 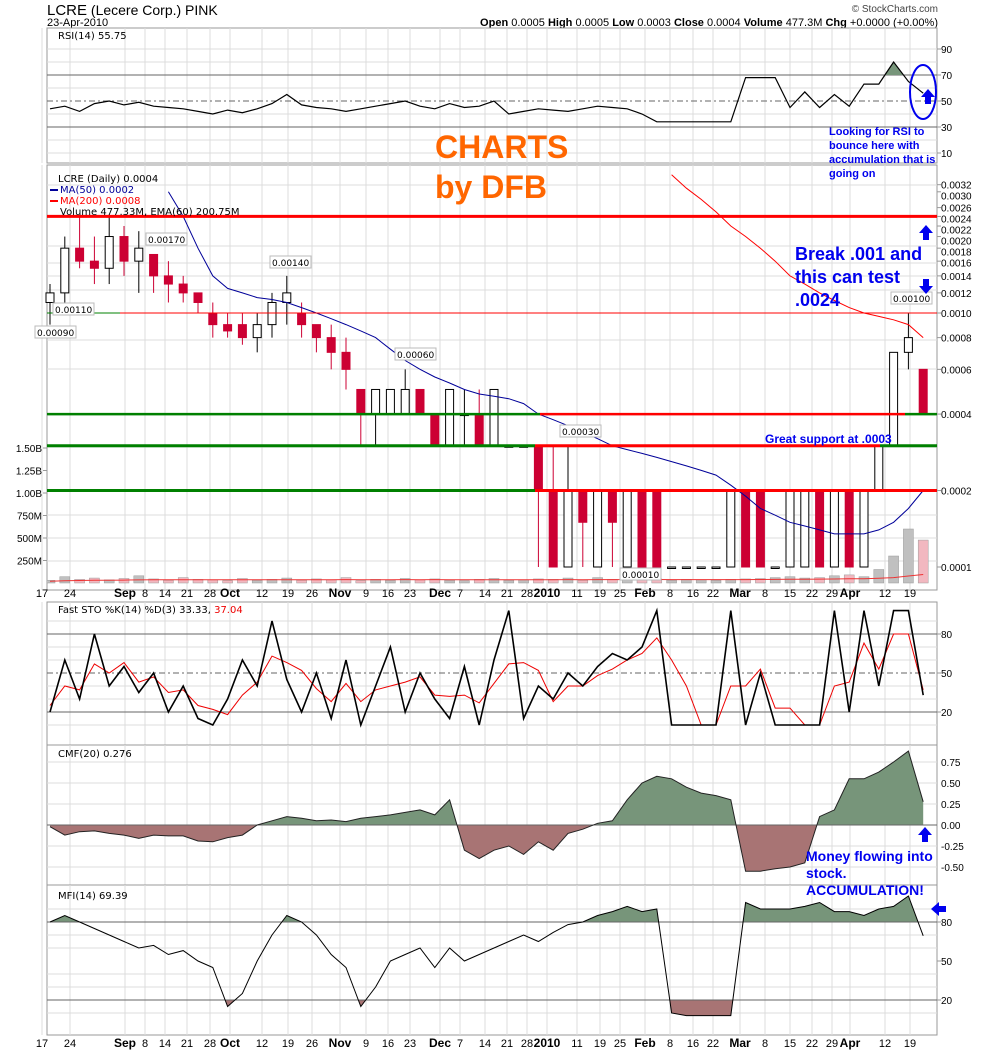 What do you see at coordinates (654, 23) in the screenshot?
I see `low-value: 0.0003` at bounding box center [654, 23].